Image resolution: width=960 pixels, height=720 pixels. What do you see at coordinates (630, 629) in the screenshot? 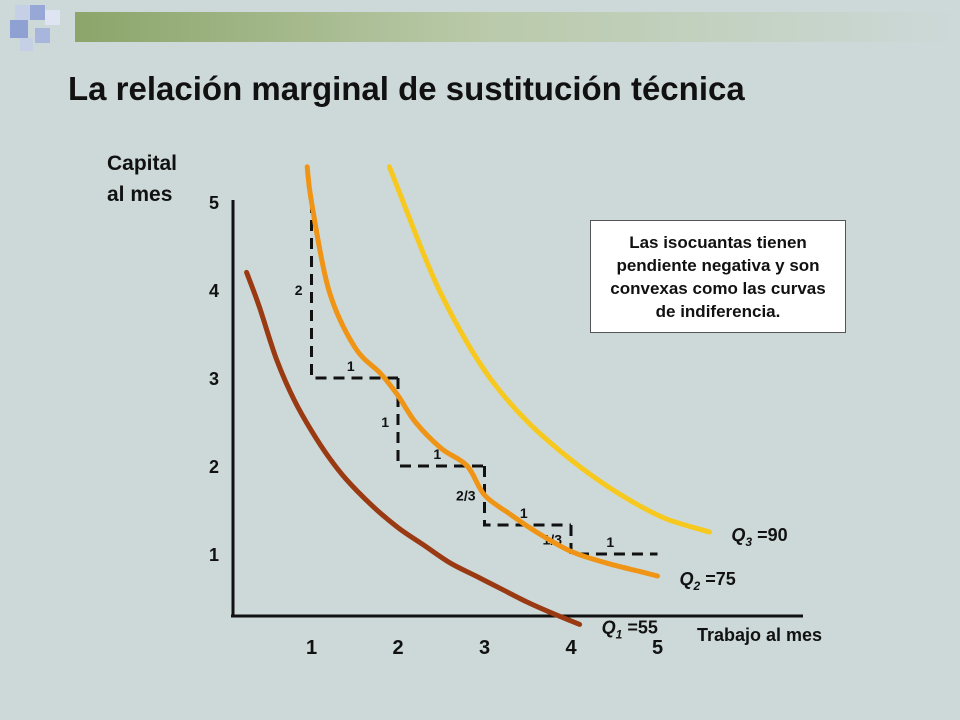
I see `series-label-q1: Q1 =55` at bounding box center [630, 629].